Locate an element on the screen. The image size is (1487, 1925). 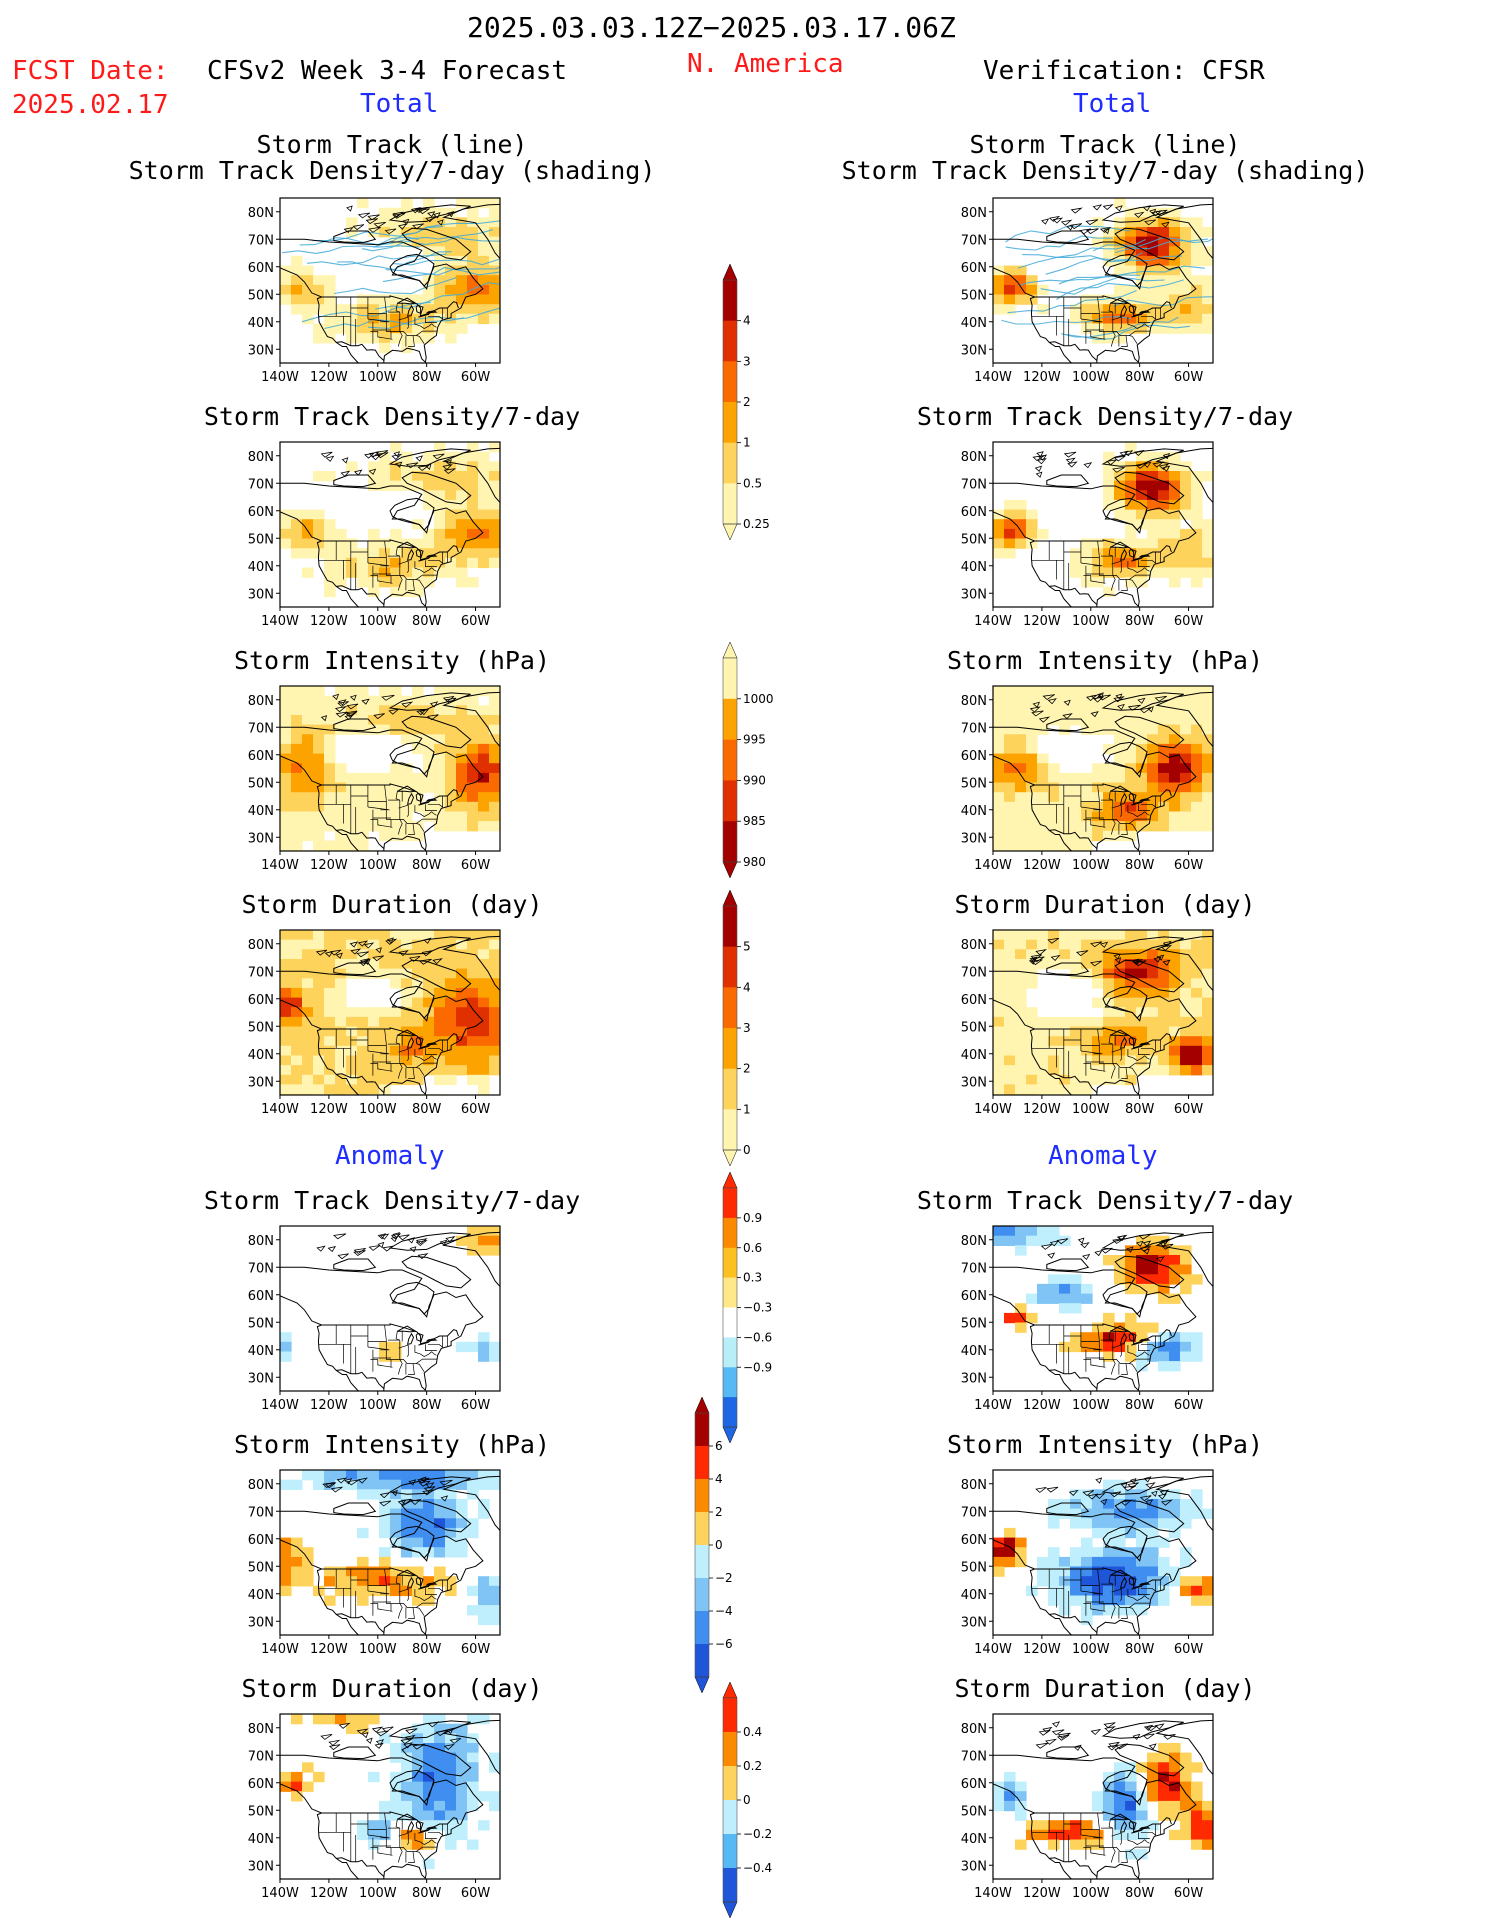
fcst-date-label: FCST Date: is located at coordinates (90, 71).